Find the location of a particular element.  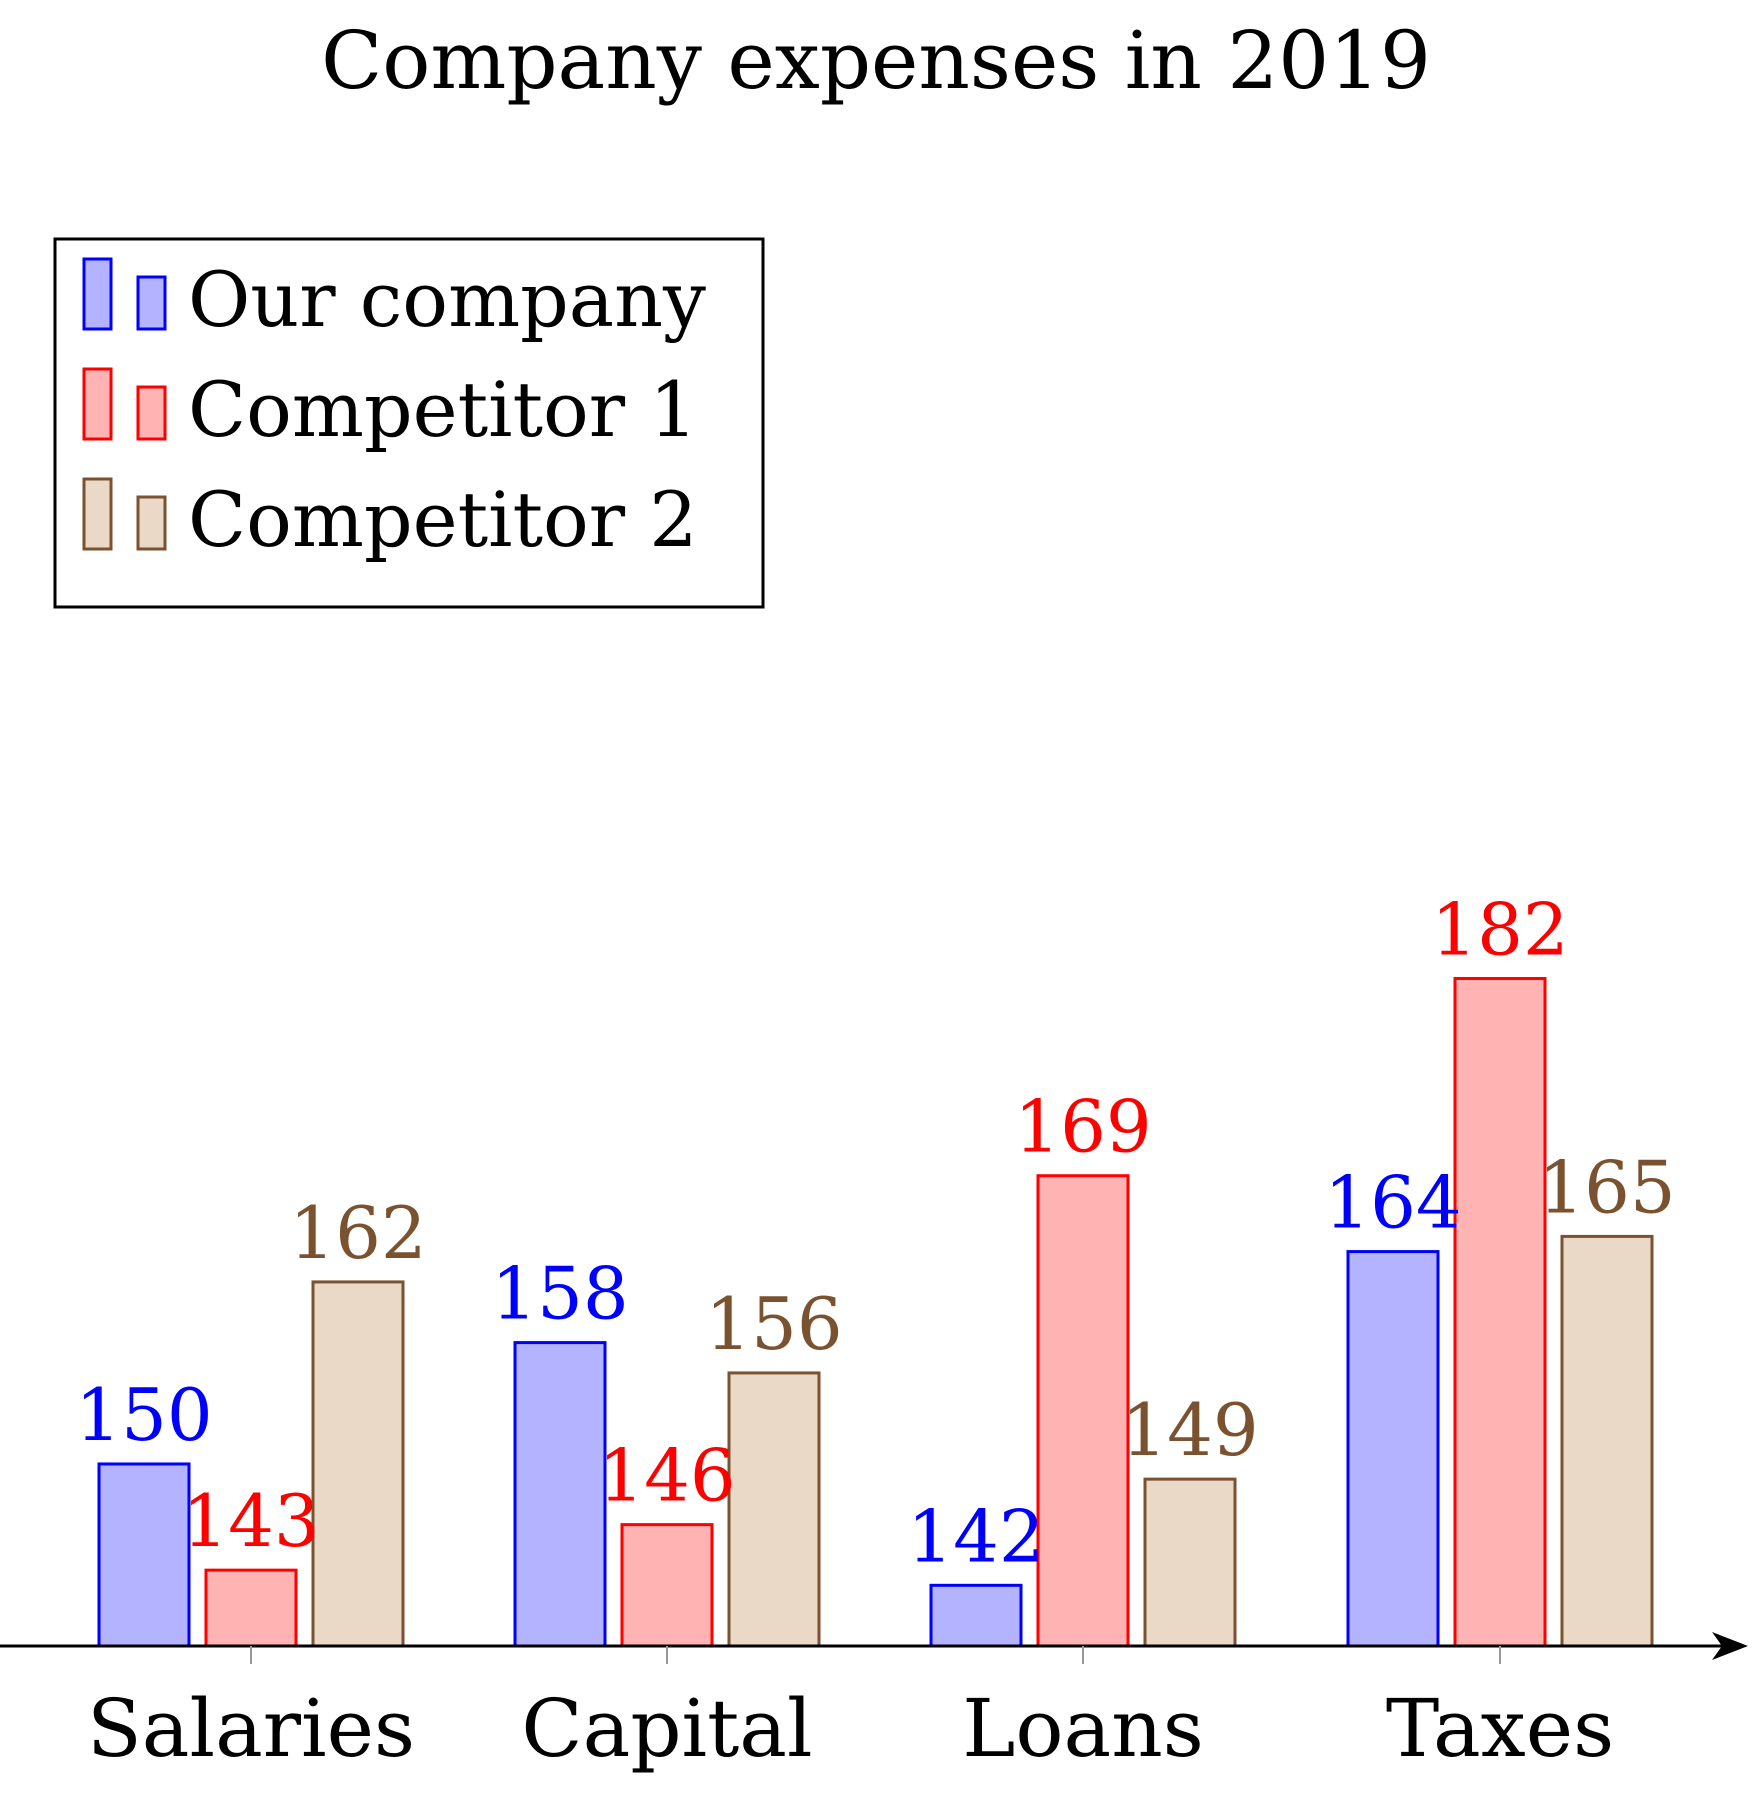

legend-swatch-our-company is located at coordinates (97, 294).